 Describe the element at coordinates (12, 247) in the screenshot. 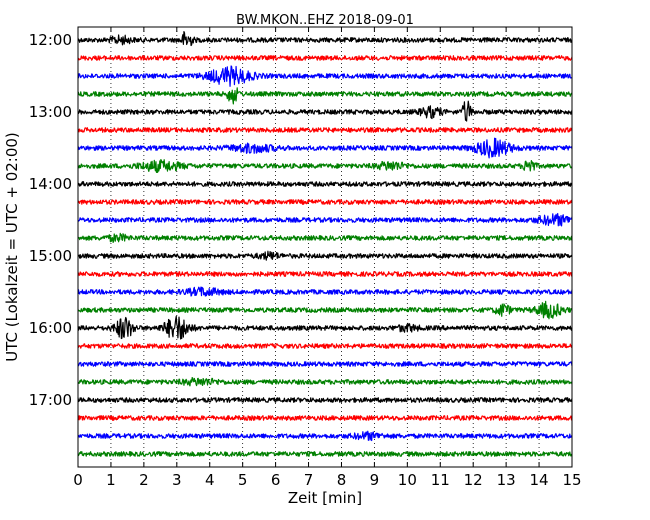

I see `y-axis-label: UTC (Lokalzeit = UTC + 02:00)` at that location.